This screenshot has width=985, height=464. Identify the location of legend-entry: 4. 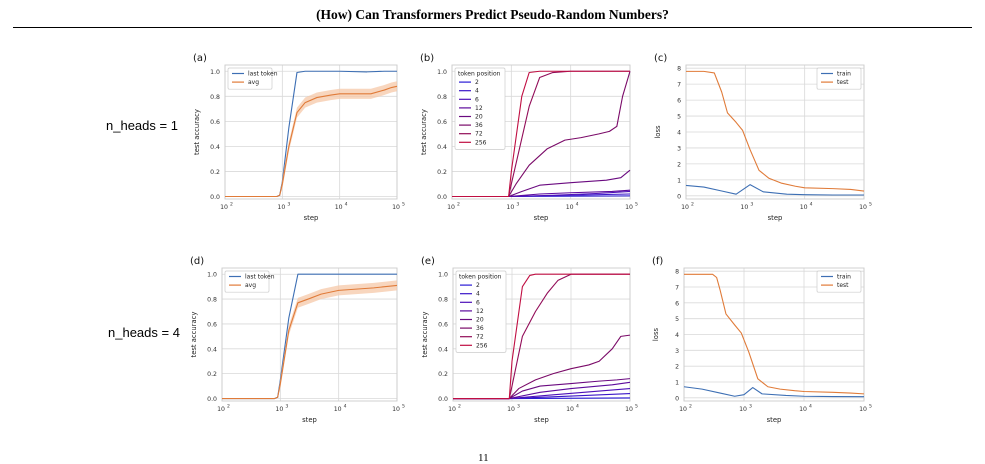
(477, 91).